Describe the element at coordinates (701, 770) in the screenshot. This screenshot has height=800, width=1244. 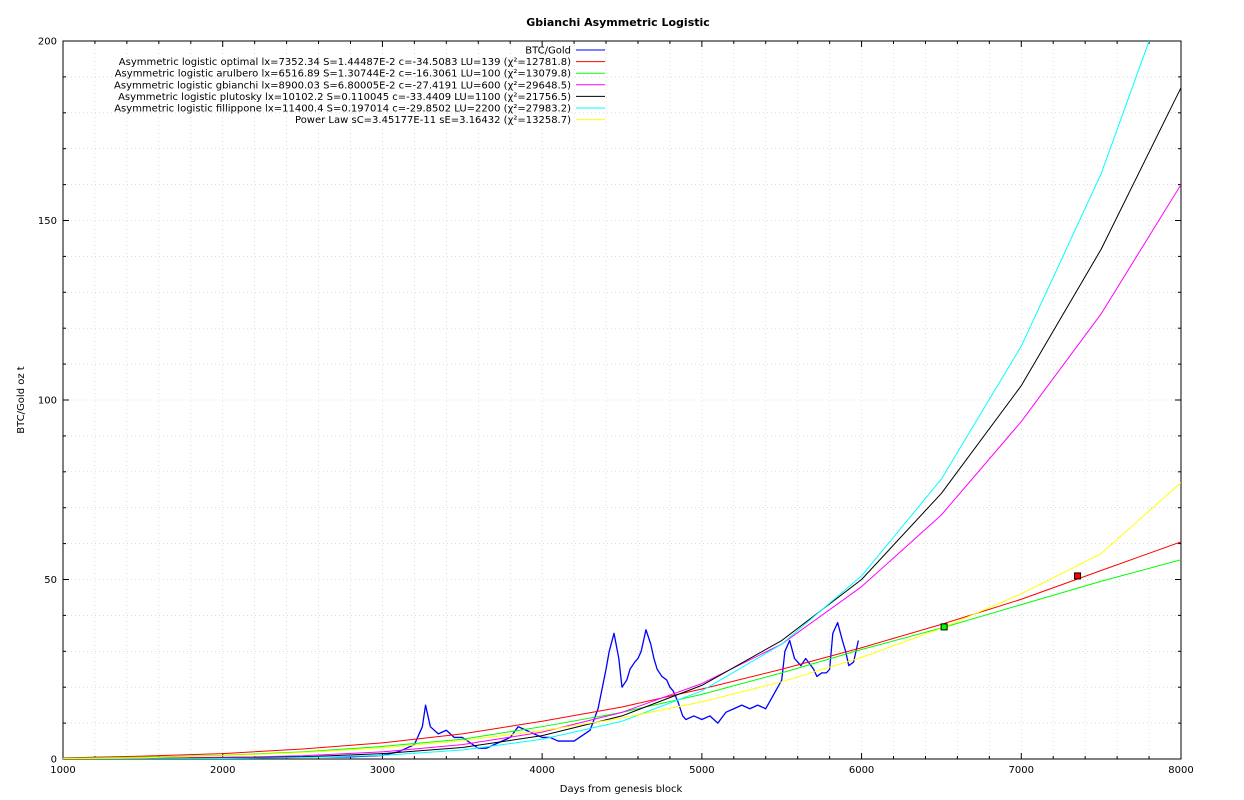
I see `x-tick-label: 5000` at that location.